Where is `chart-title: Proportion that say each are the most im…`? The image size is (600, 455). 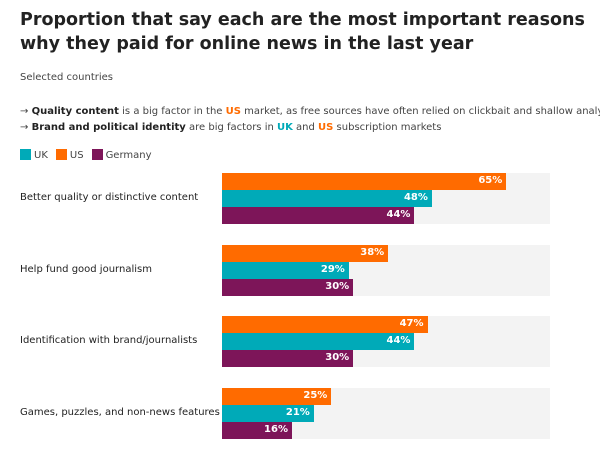
chart-title: Proportion that say each are the most im… is located at coordinates (302, 32).